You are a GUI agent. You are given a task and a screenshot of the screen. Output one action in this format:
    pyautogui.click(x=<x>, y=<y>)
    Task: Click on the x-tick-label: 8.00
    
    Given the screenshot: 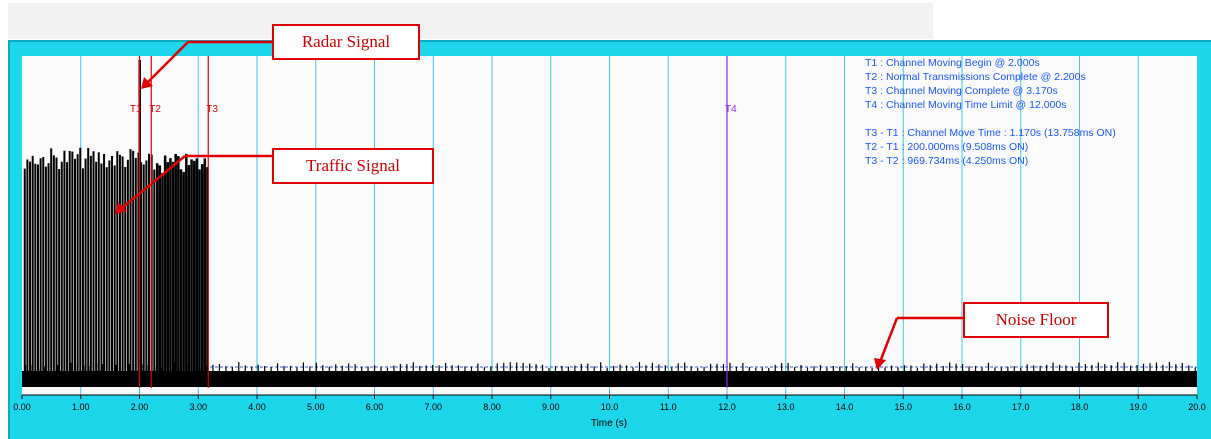 What is the action you would take?
    pyautogui.click(x=492, y=407)
    